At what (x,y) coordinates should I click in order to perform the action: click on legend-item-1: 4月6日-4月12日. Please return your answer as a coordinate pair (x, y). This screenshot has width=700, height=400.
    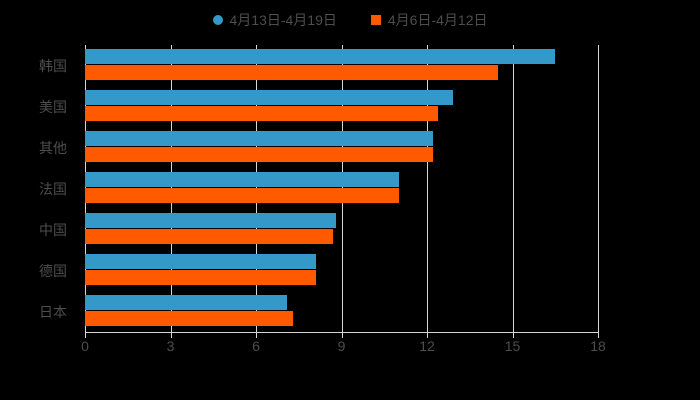
    Looking at the image, I should click on (429, 20).